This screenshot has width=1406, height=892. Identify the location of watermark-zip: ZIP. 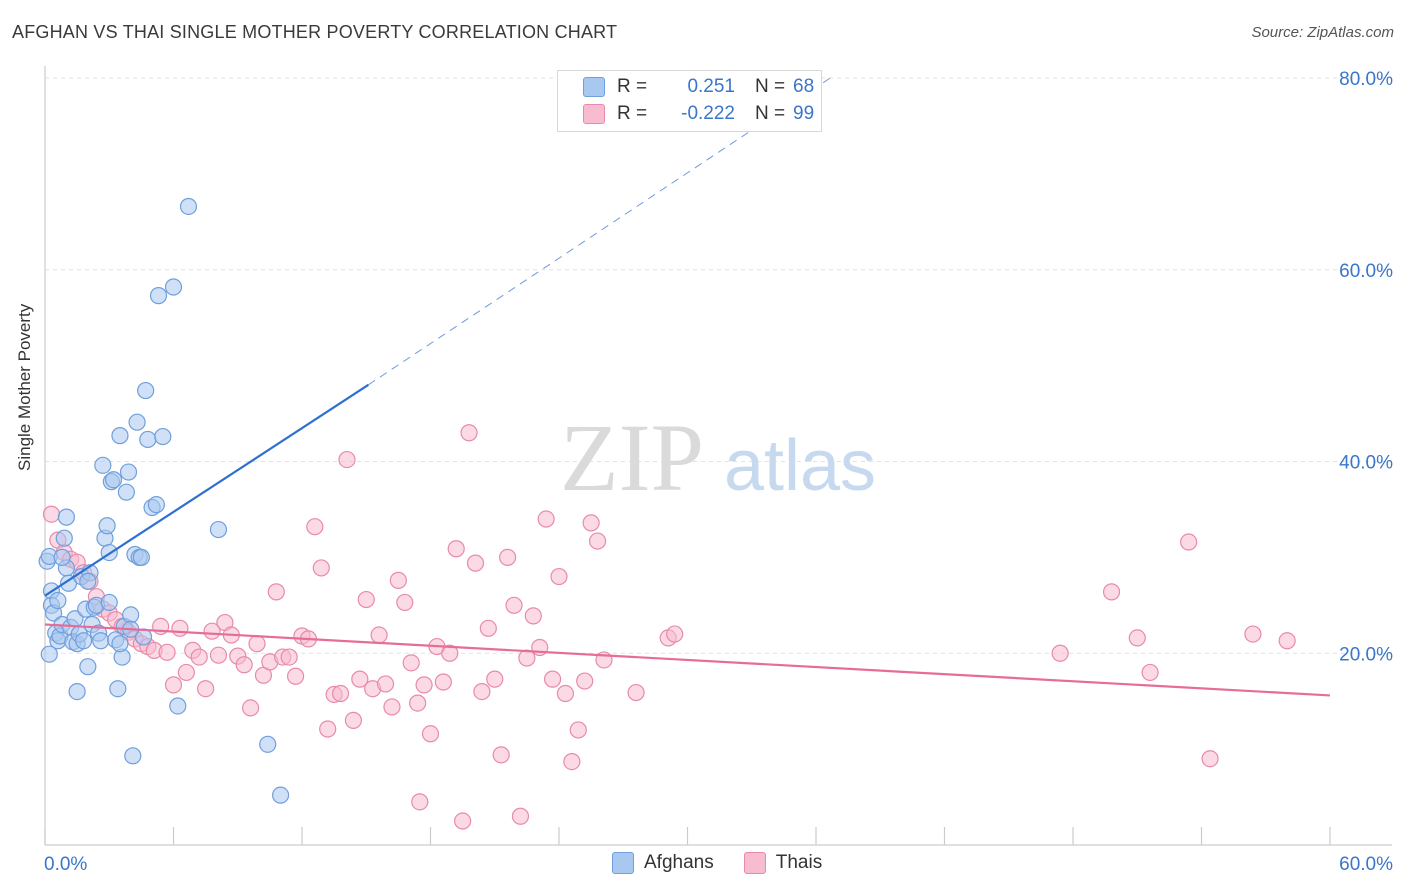
(632, 457).